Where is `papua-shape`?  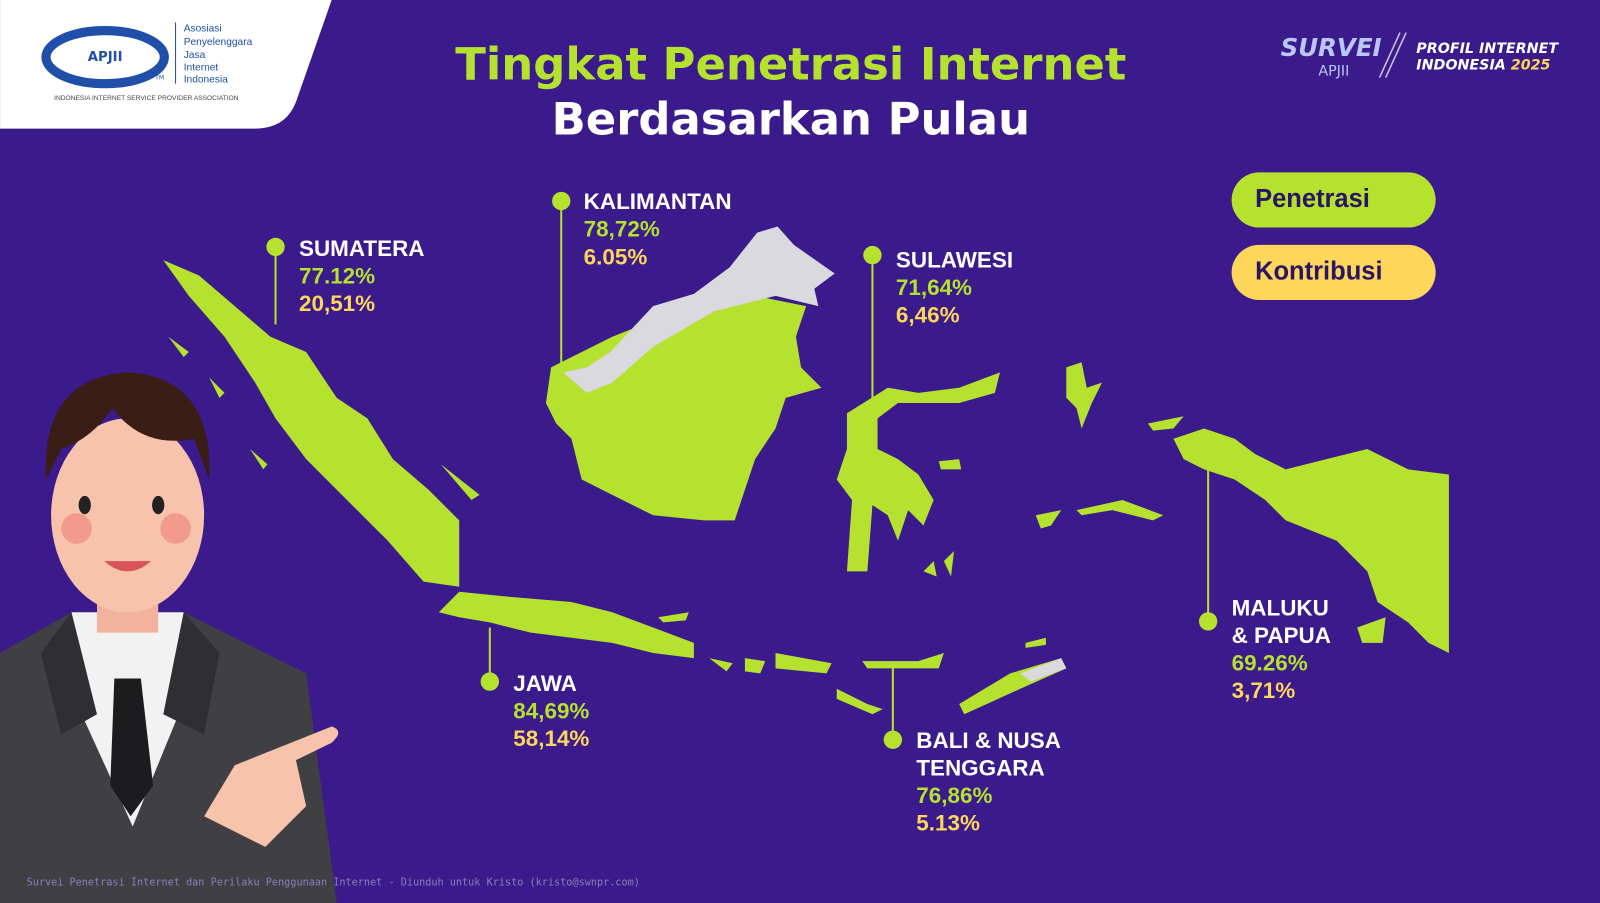
papua-shape is located at coordinates (1311, 541).